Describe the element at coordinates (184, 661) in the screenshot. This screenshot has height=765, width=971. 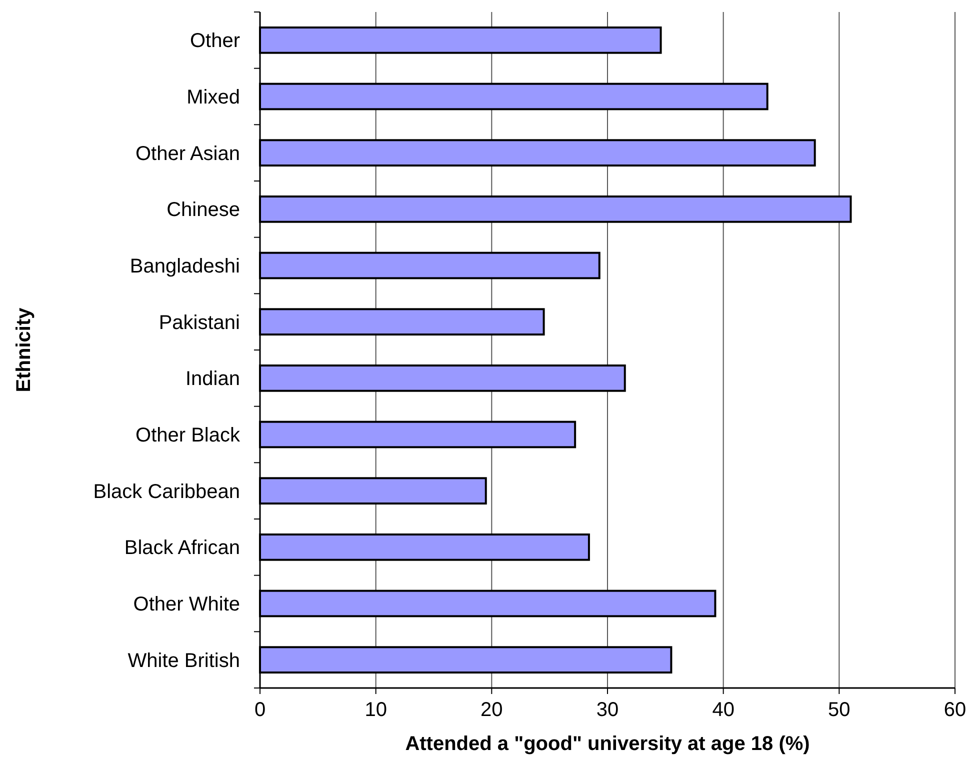
I see `y-tick-label: White British` at that location.